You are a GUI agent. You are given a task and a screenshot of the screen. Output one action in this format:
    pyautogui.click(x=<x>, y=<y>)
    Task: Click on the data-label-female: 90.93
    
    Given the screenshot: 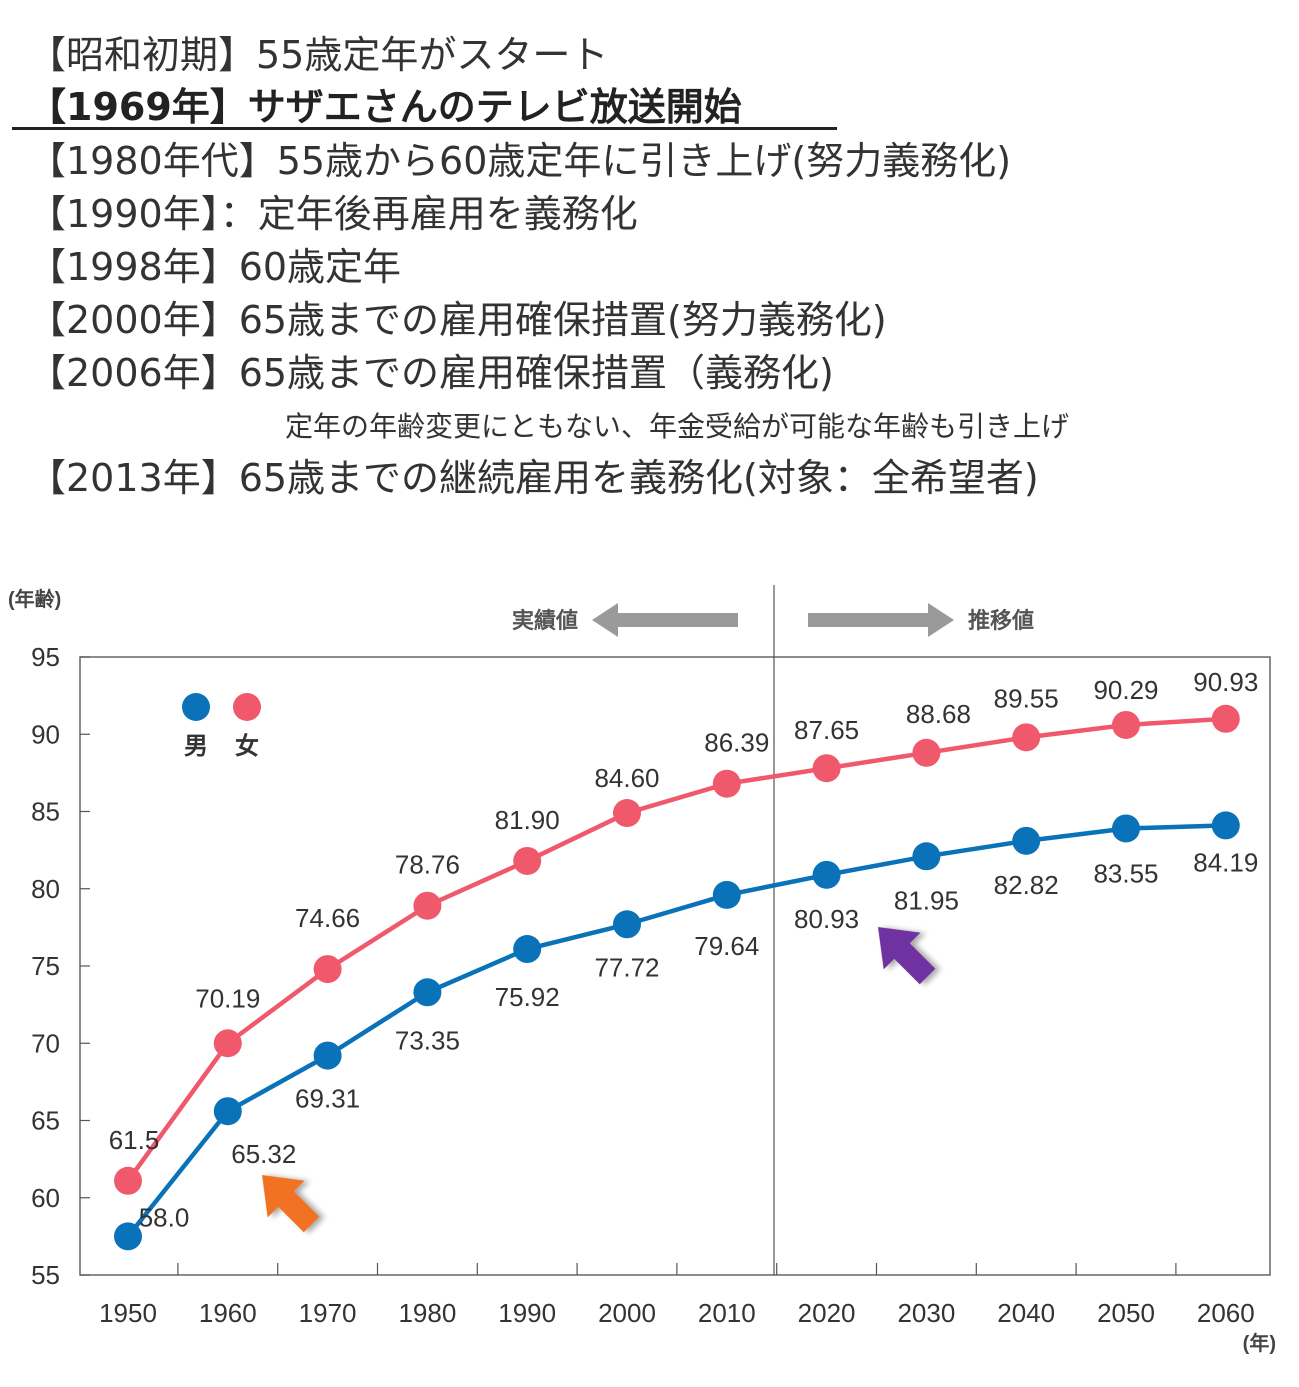 What is the action you would take?
    pyautogui.click(x=1225, y=682)
    